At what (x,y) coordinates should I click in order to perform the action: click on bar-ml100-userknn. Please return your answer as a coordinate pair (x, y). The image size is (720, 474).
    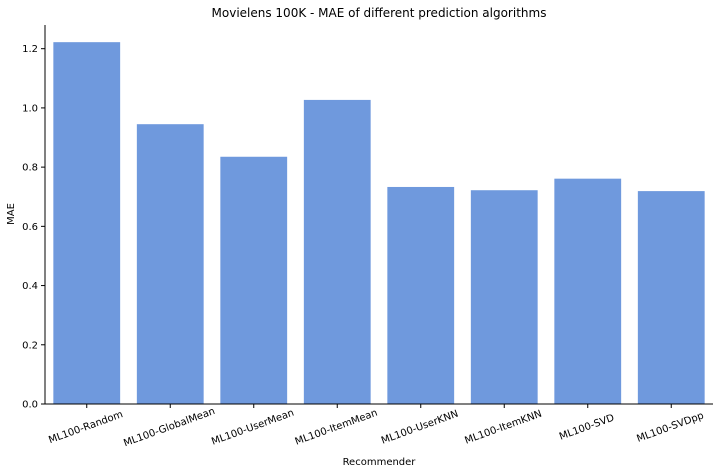
    Looking at the image, I should click on (421, 295).